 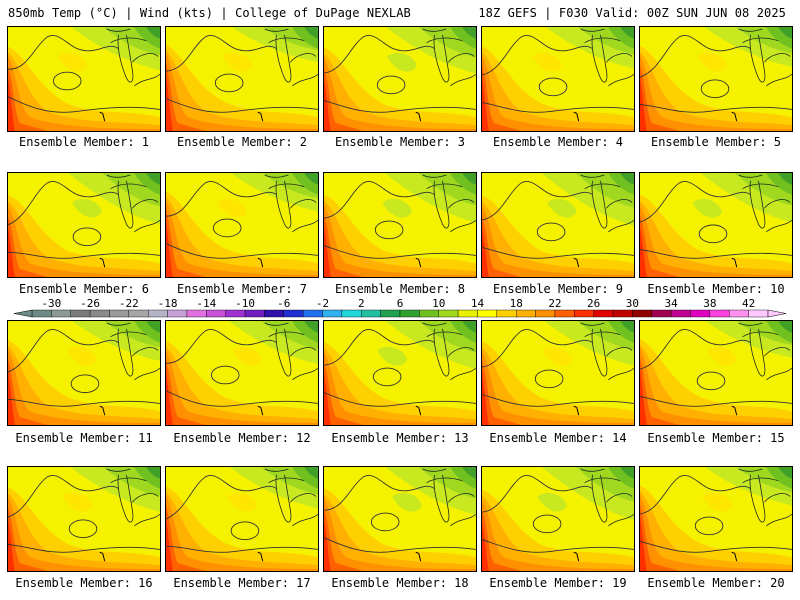 I want to click on colorbar-tick-label: -14, so click(x=206, y=303).